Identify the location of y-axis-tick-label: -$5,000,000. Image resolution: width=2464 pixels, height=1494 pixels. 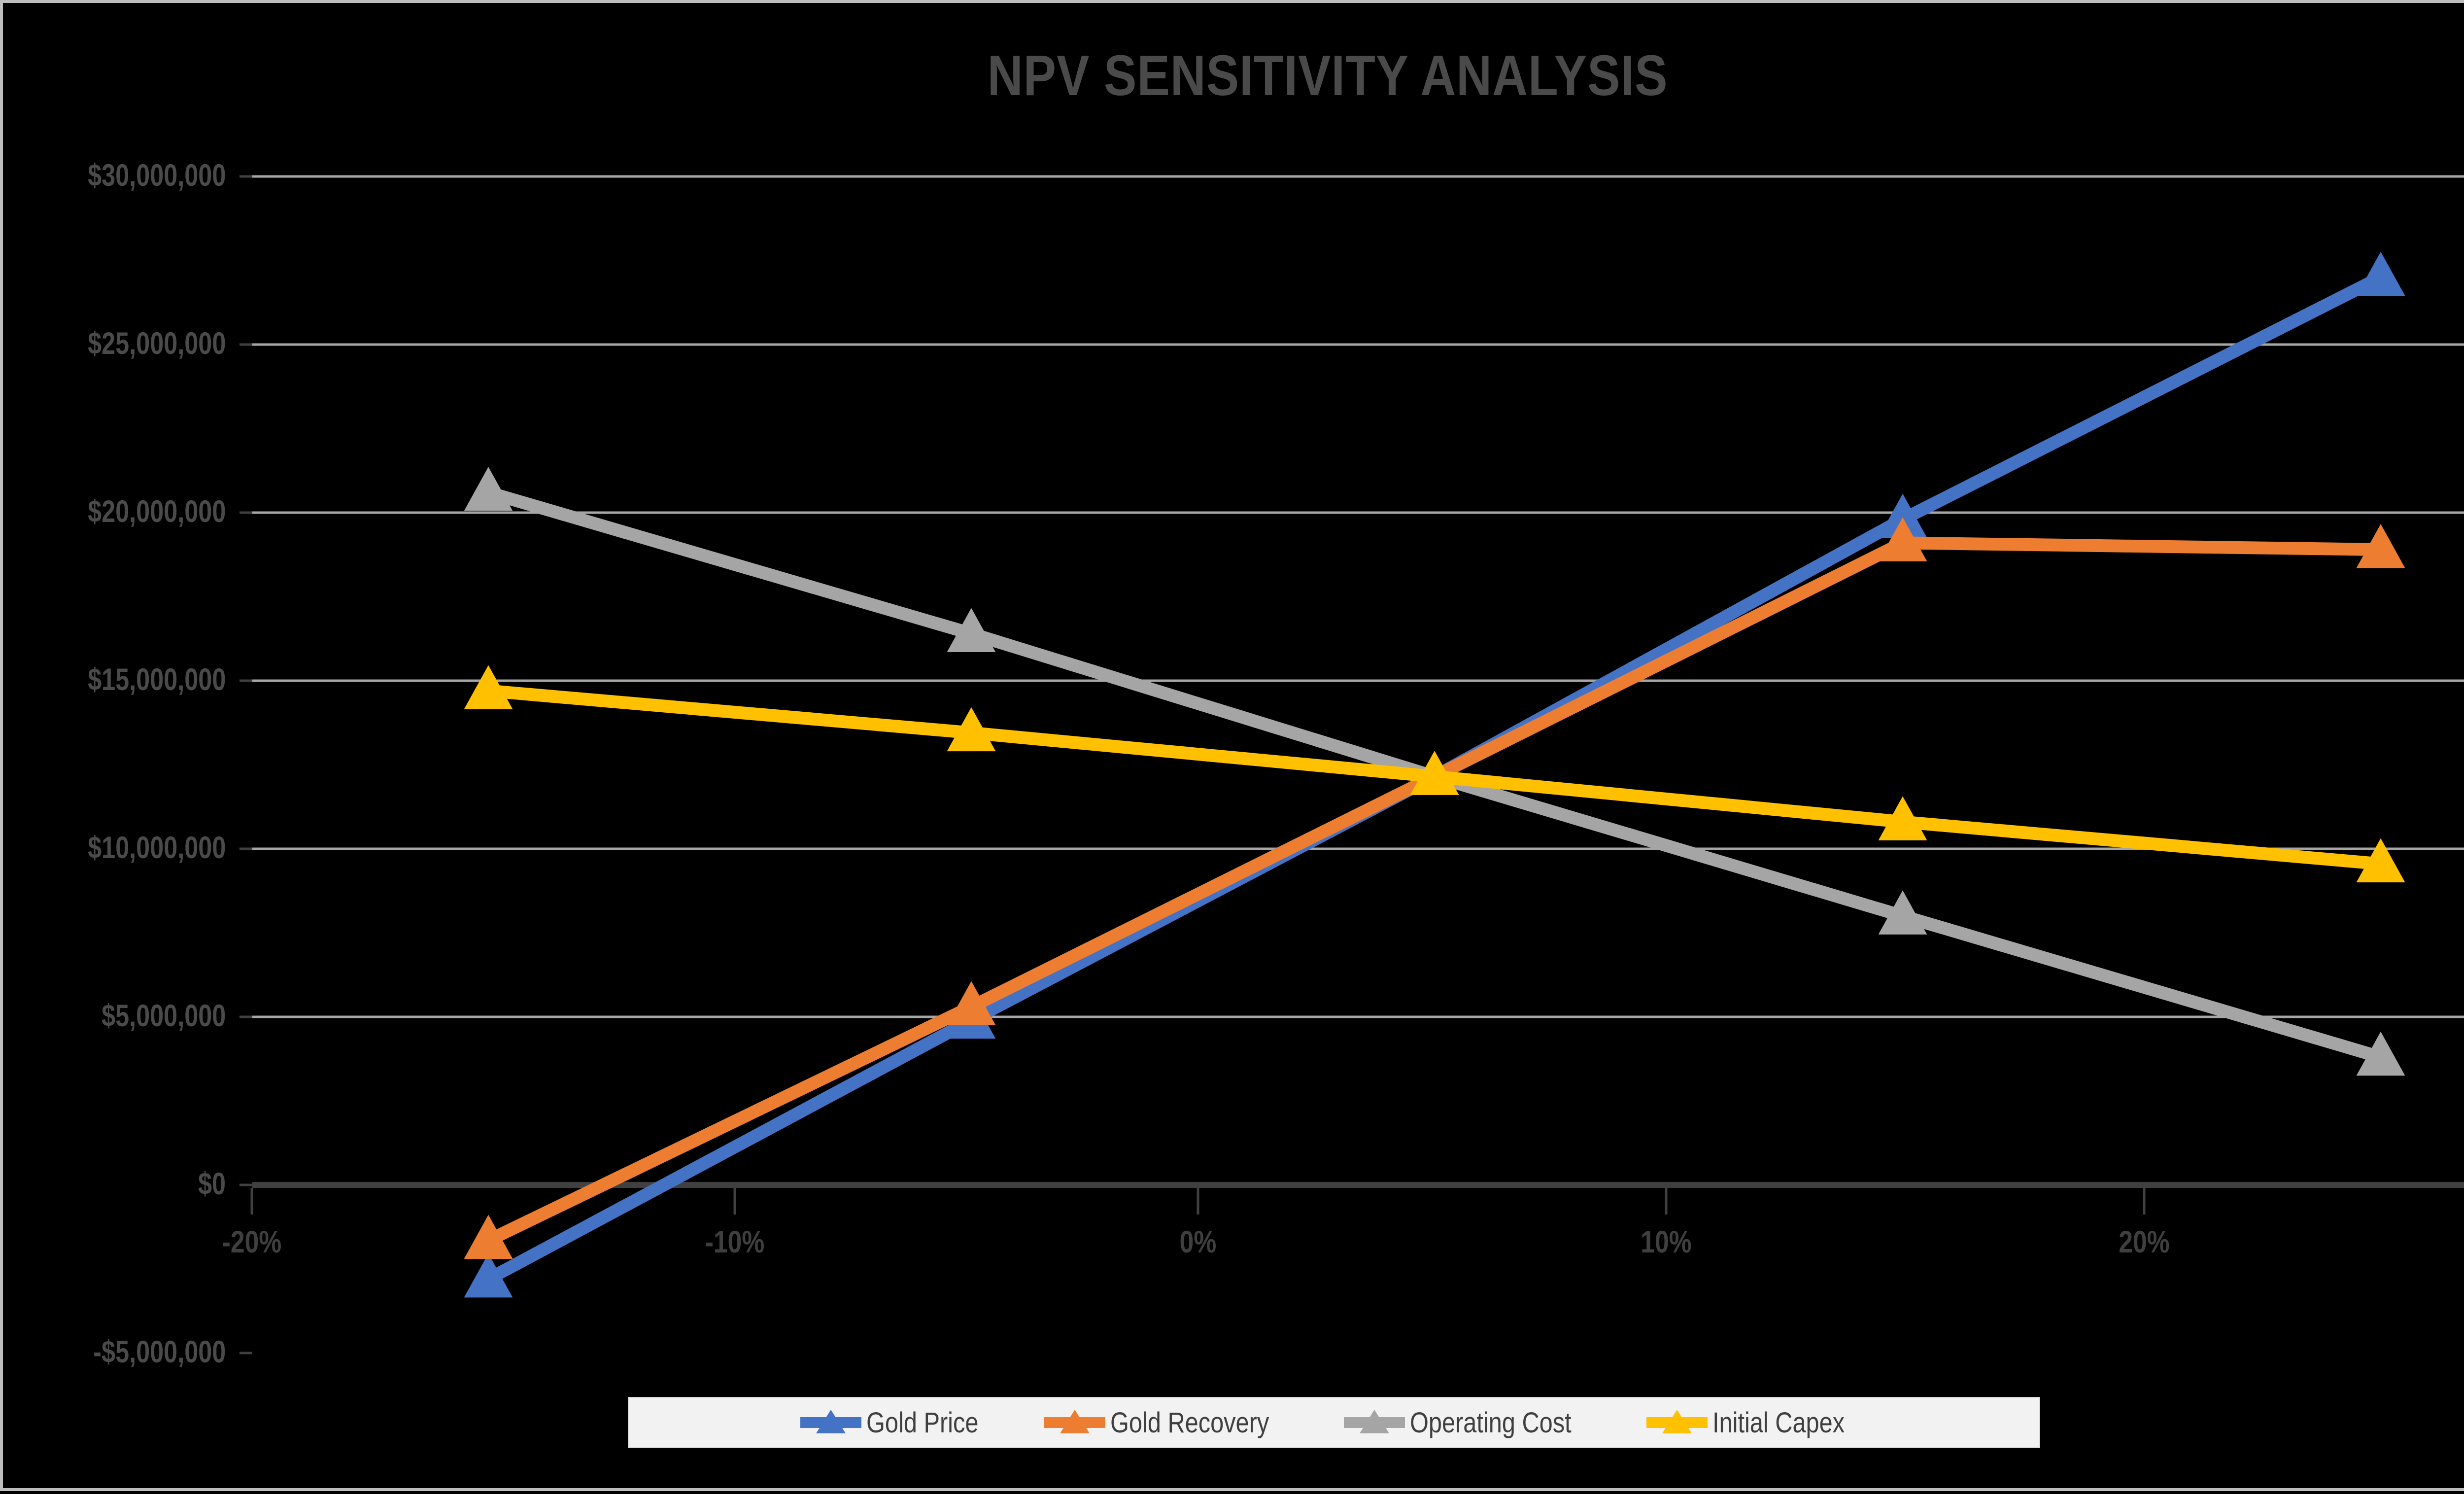
(159, 1352).